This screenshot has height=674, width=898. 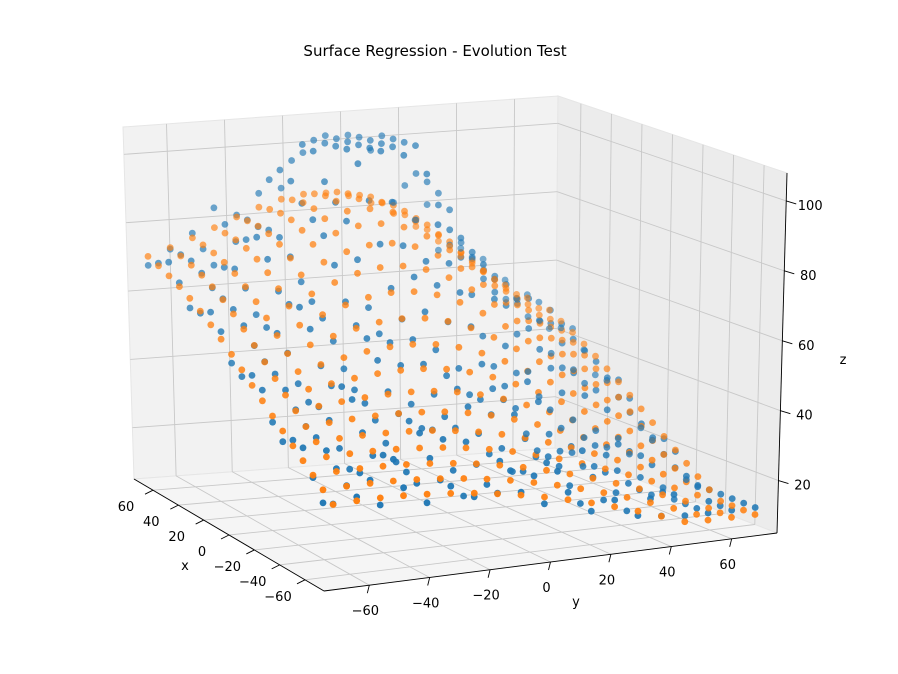 What do you see at coordinates (126, 507) in the screenshot?
I see `x-tick-label: 60` at bounding box center [126, 507].